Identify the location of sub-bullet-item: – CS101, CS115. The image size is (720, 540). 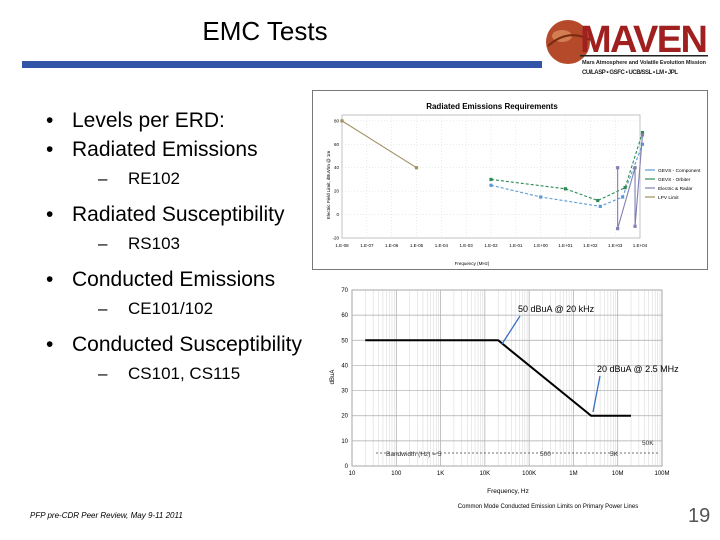
(169, 373).